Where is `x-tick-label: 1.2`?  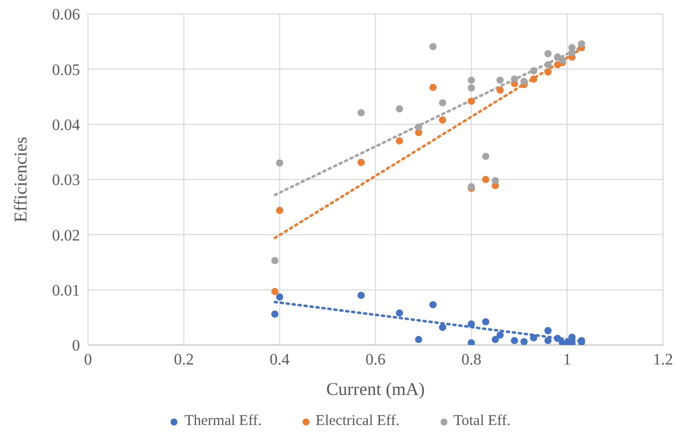
x-tick-label: 1.2 is located at coordinates (663, 359).